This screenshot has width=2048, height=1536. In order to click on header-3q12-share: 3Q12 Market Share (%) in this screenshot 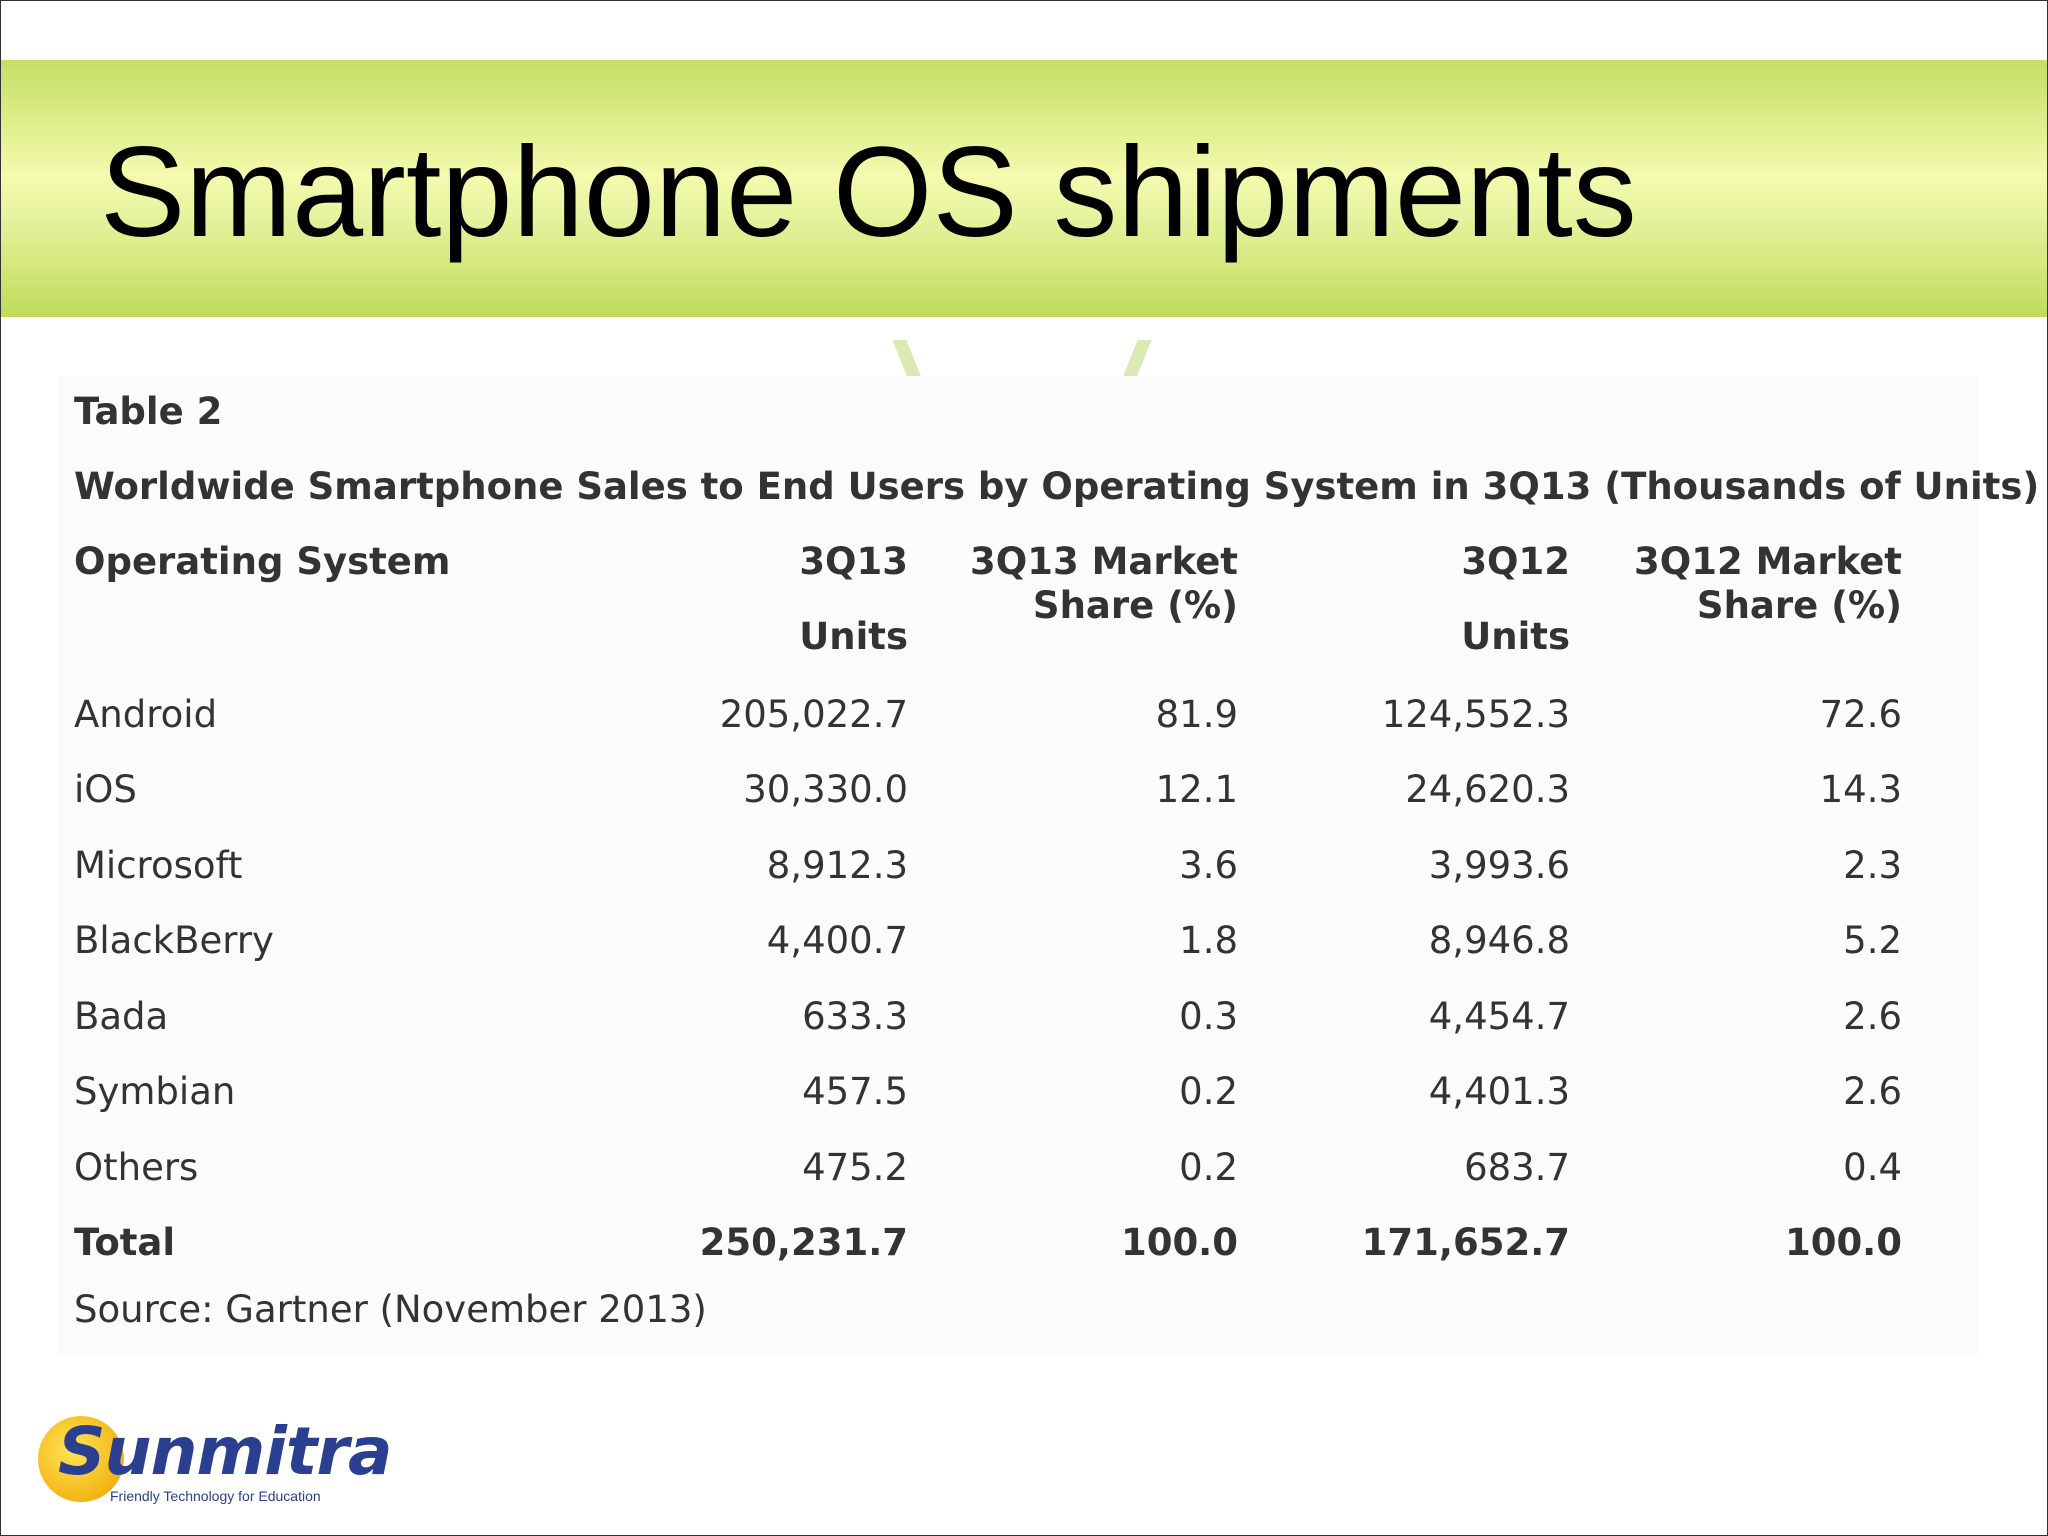, I will do `click(1768, 584)`.